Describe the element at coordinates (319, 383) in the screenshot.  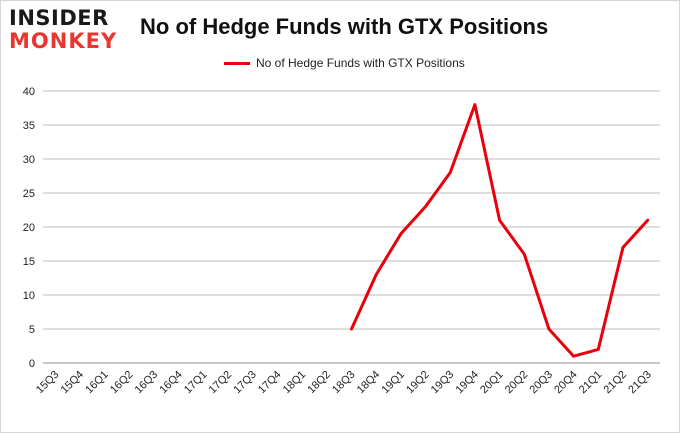
I see `x-tick-label: 18Q2` at that location.